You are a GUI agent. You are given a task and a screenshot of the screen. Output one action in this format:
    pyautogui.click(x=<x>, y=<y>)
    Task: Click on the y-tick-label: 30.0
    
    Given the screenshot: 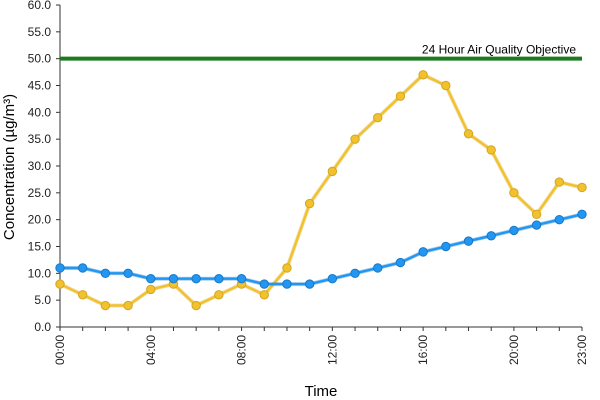 What is the action you would take?
    pyautogui.click(x=40, y=166)
    